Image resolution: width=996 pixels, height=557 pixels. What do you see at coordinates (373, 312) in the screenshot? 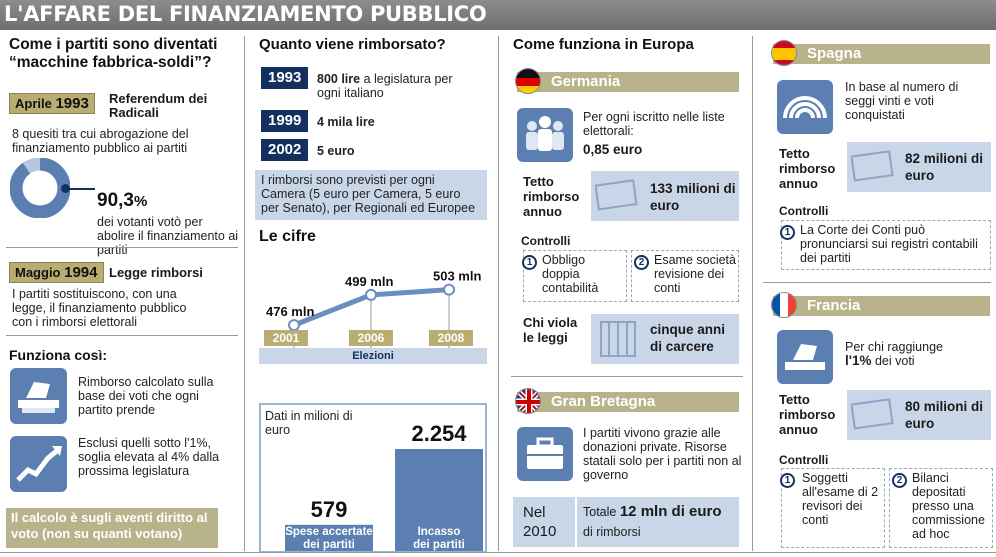
I see `line-chart: 476 mln 499 mln 503 mln` at bounding box center [373, 312].